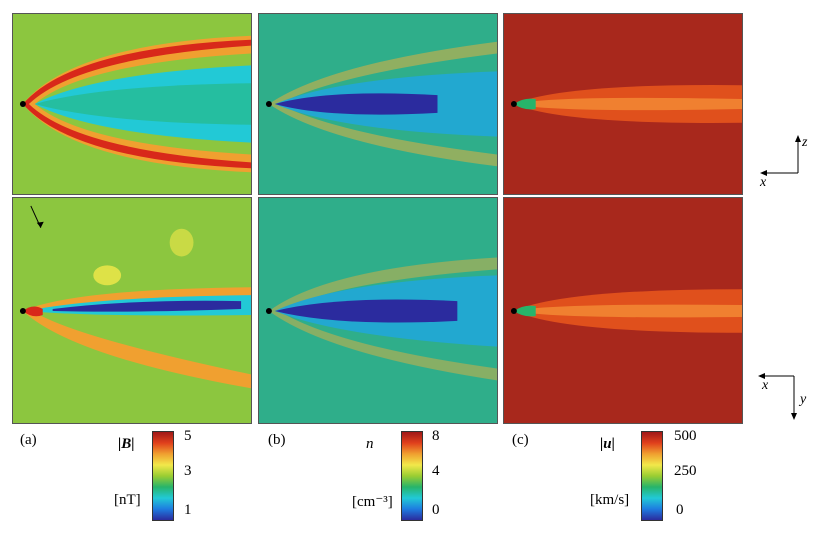 The image size is (830, 542). What do you see at coordinates (188, 471) in the screenshot?
I see `colorbar-a-tick-mid: 3` at bounding box center [188, 471].